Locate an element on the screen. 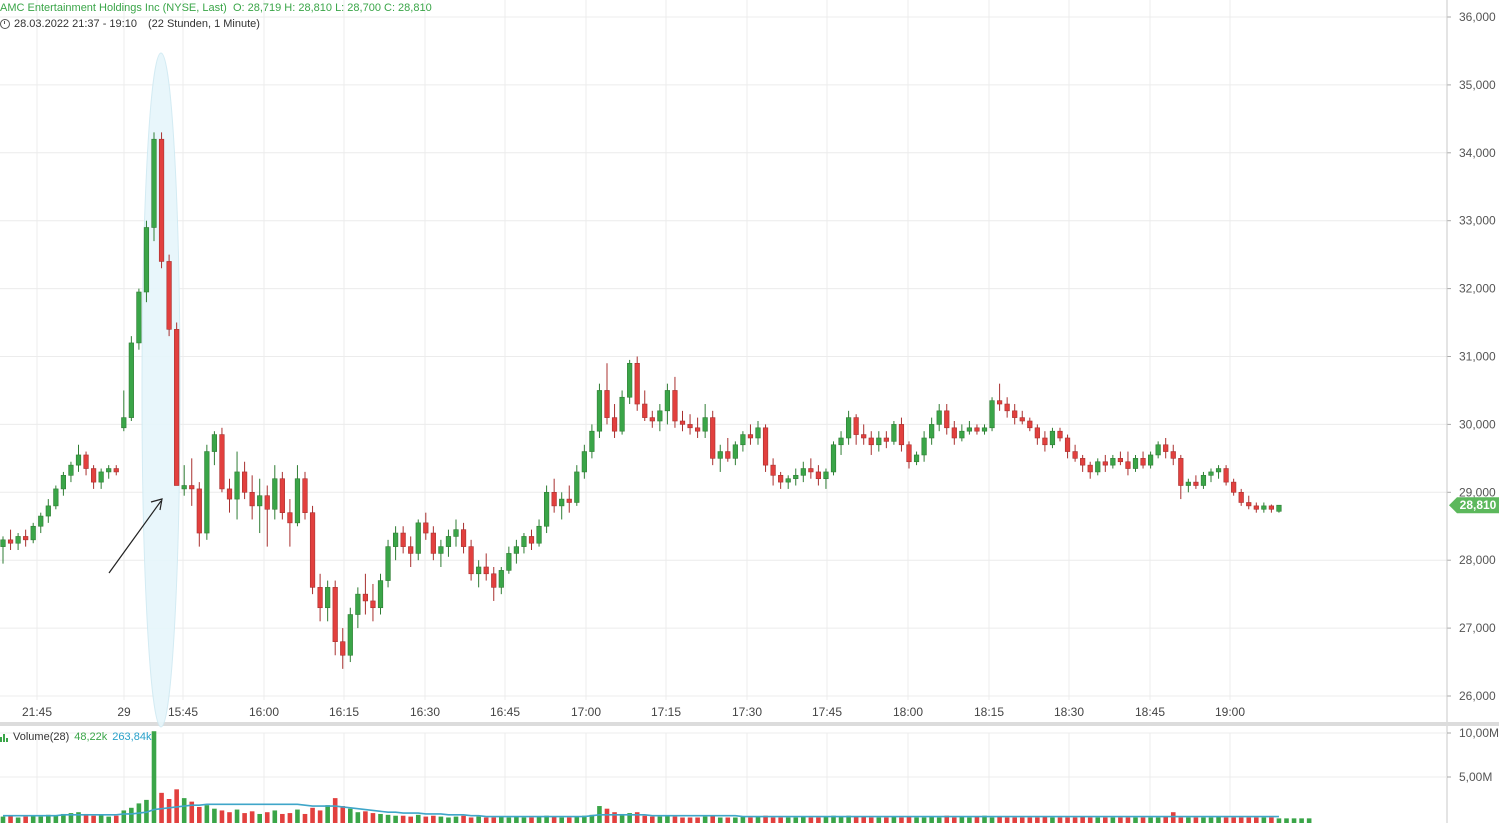 The height and width of the screenshot is (823, 1499). y-tick-label: 31,000 is located at coordinates (1477, 357).